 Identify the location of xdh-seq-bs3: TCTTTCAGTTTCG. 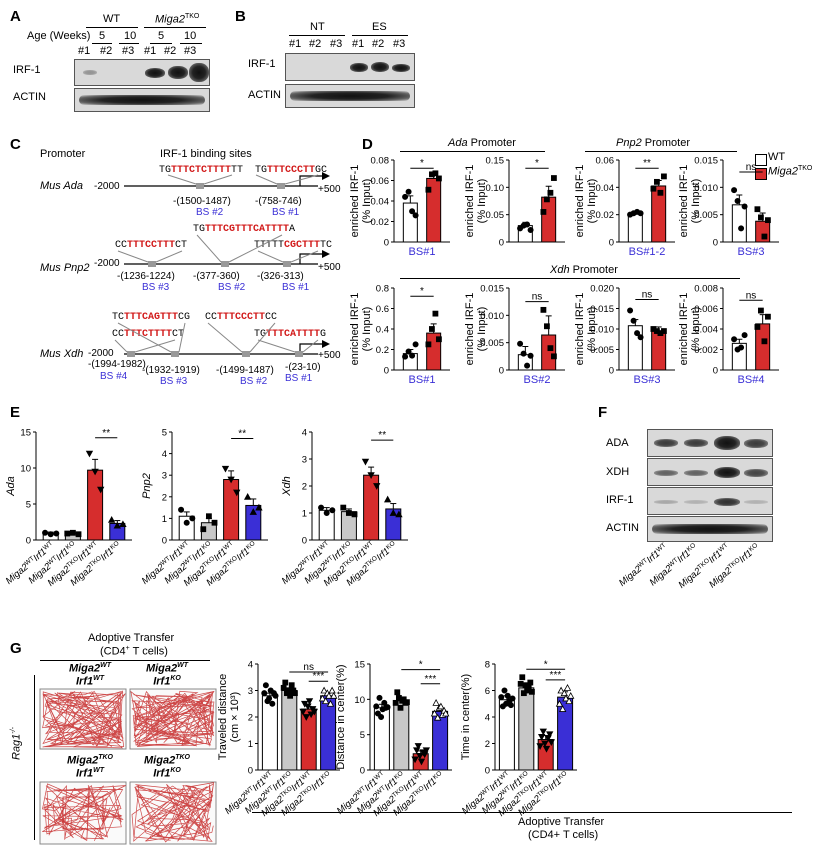
(151, 317).